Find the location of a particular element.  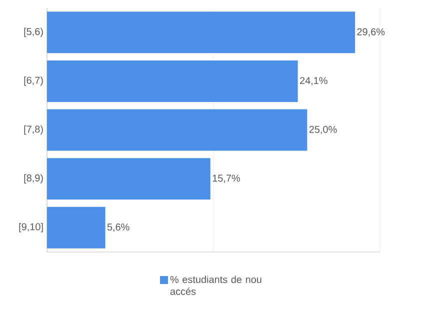

data-label: 24,1% is located at coordinates (314, 81).